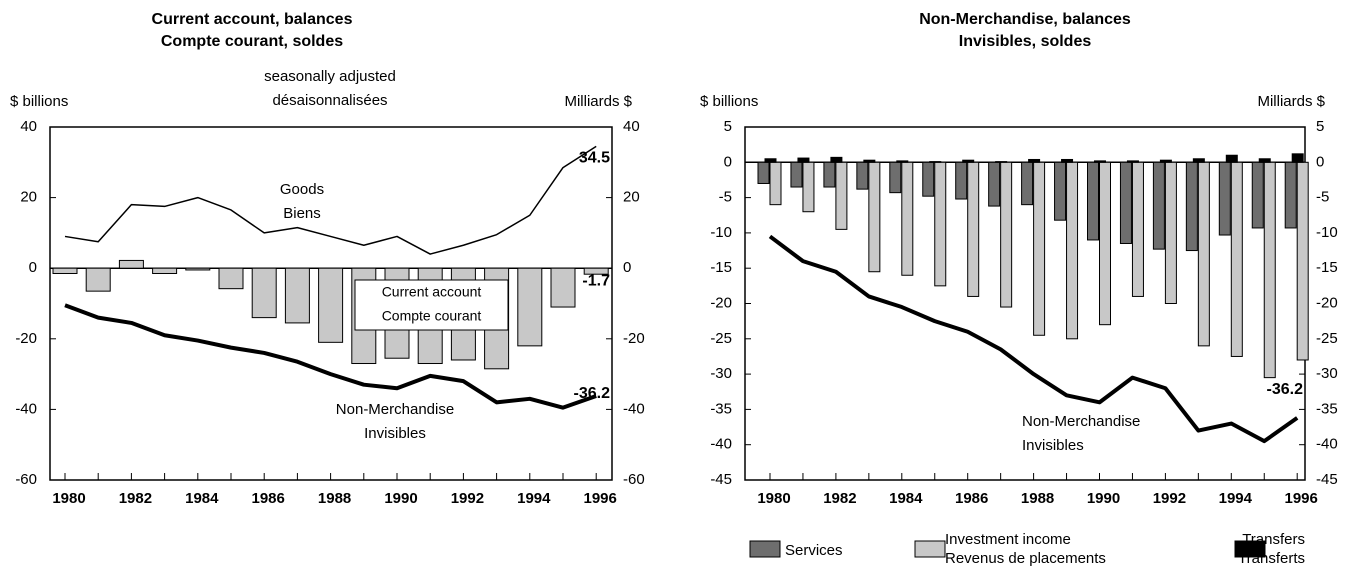 The width and height of the screenshot is (1359, 584). Describe the element at coordinates (330, 76) in the screenshot. I see `subtitle: seasonally adjusted` at that location.